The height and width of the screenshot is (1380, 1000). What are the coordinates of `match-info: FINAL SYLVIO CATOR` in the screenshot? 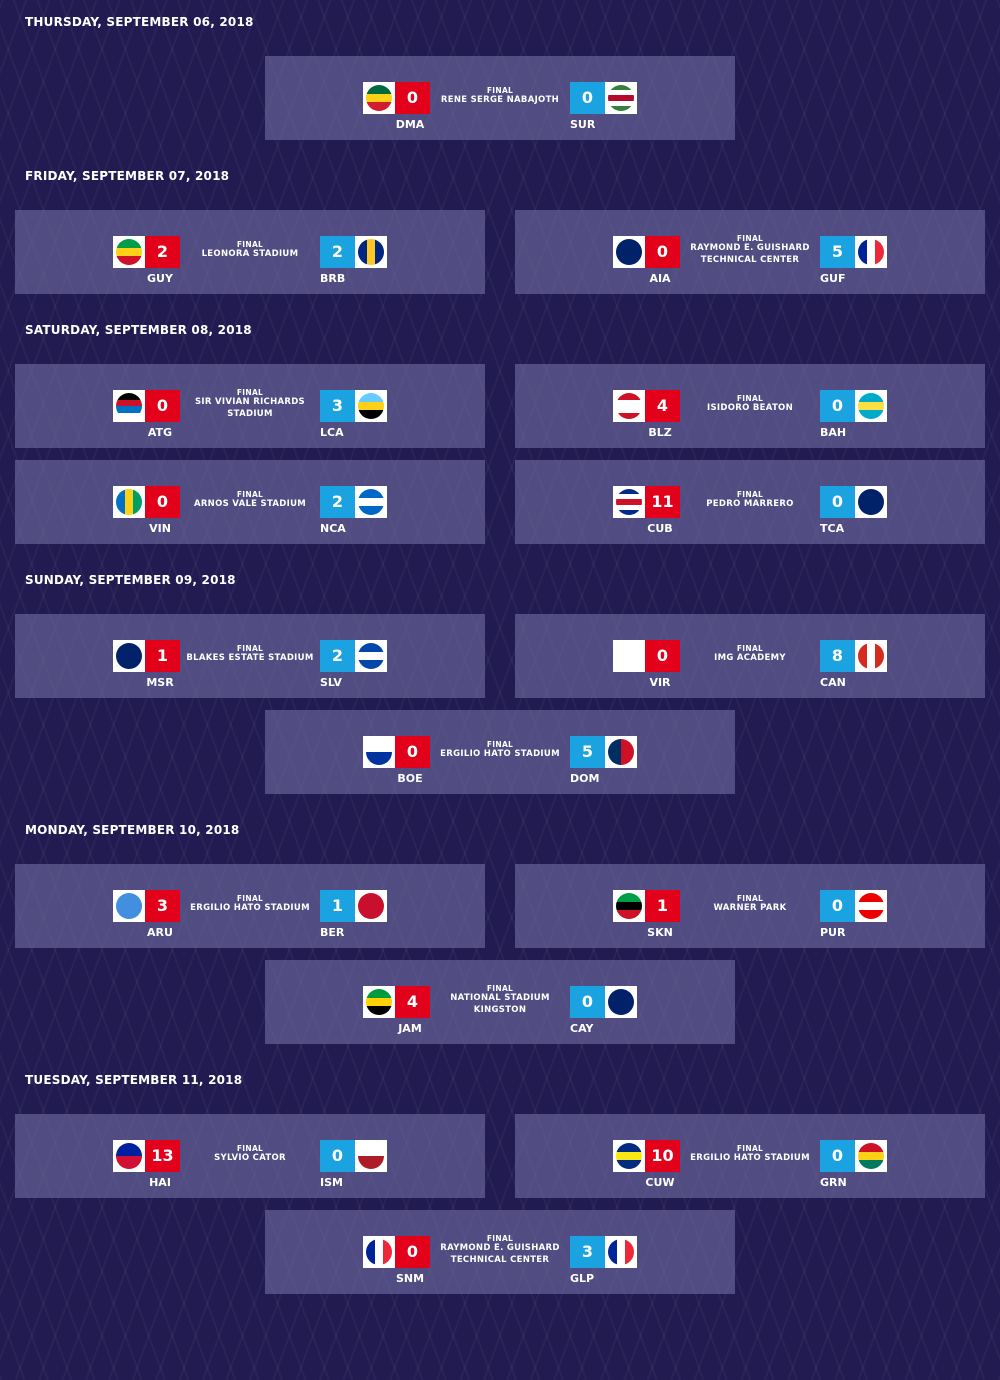 It's located at (250, 1156).